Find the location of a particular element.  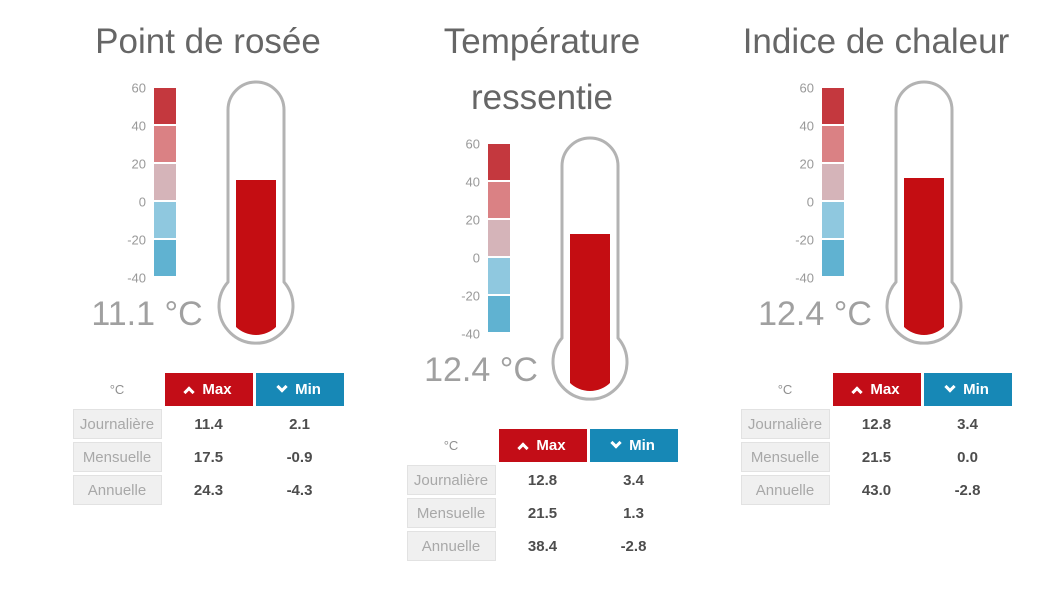

current-reading: 11.1 °C is located at coordinates (147, 314).